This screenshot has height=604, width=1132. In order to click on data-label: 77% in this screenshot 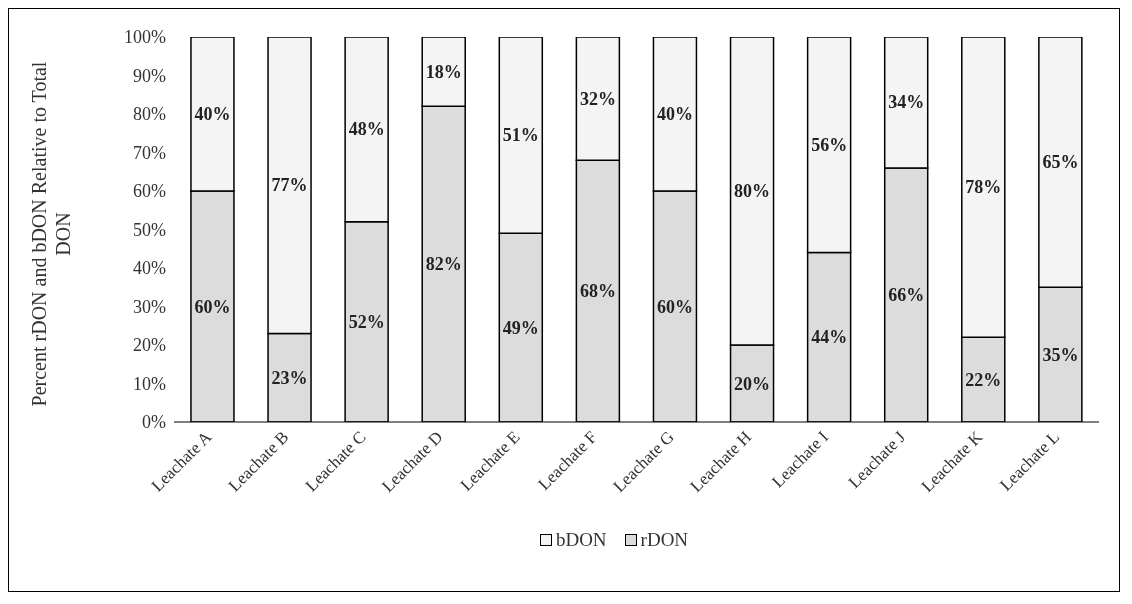, I will do `click(289, 185)`.